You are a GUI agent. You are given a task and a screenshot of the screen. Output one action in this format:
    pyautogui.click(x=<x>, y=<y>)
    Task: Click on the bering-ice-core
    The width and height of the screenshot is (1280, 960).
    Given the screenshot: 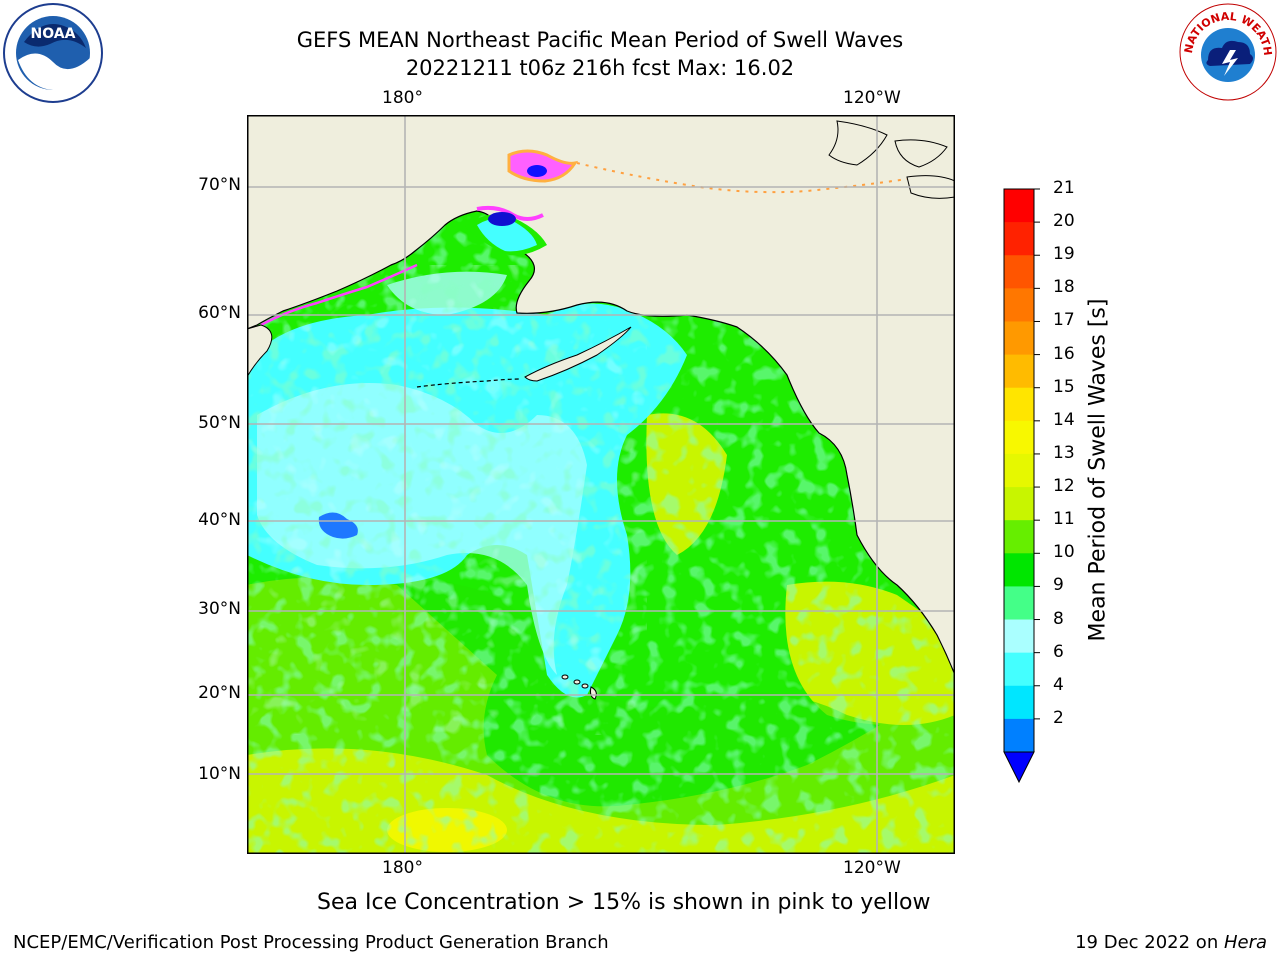 What is the action you would take?
    pyautogui.click(x=502, y=219)
    